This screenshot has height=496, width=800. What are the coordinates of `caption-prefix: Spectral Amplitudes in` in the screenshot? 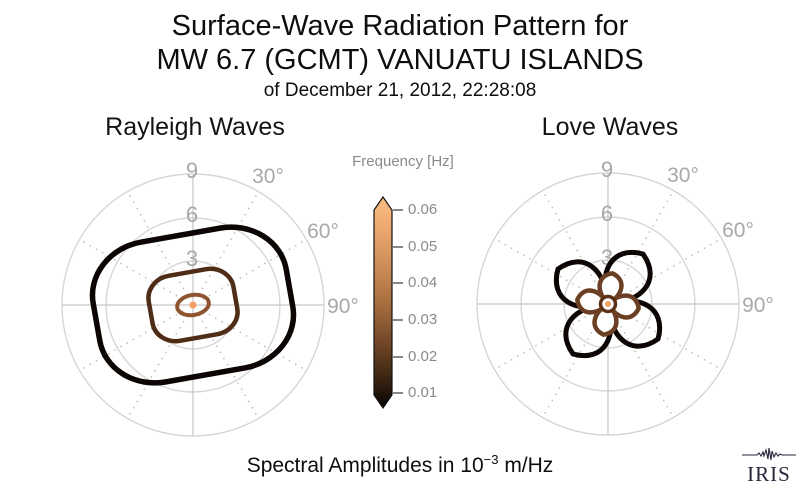 It's located at (353, 465).